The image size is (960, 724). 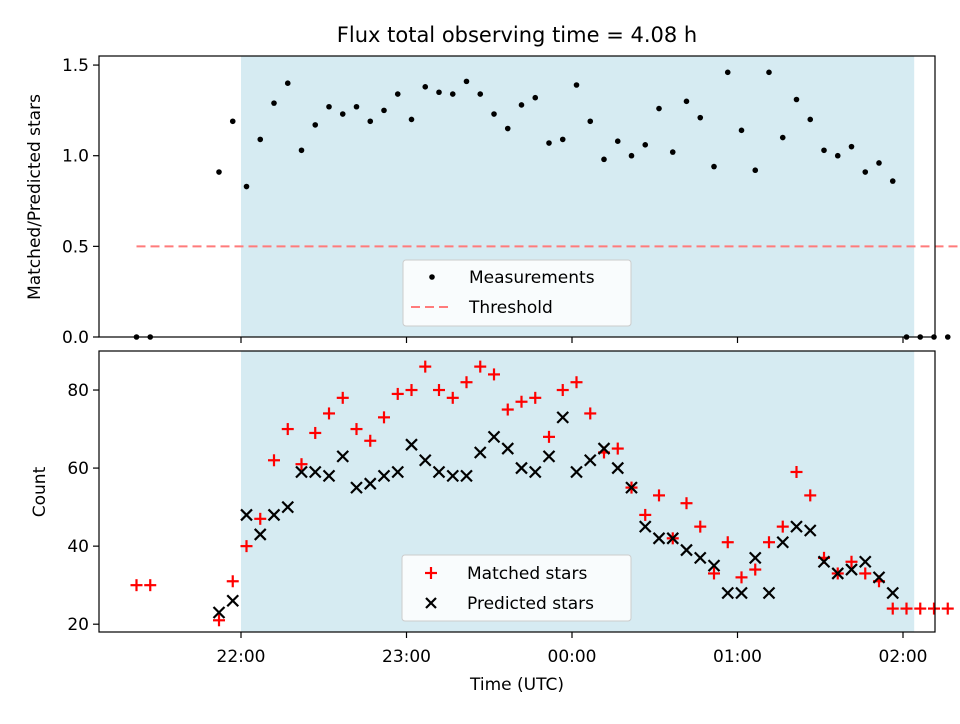 What do you see at coordinates (516, 588) in the screenshot?
I see `bottom-legend-box` at bounding box center [516, 588].